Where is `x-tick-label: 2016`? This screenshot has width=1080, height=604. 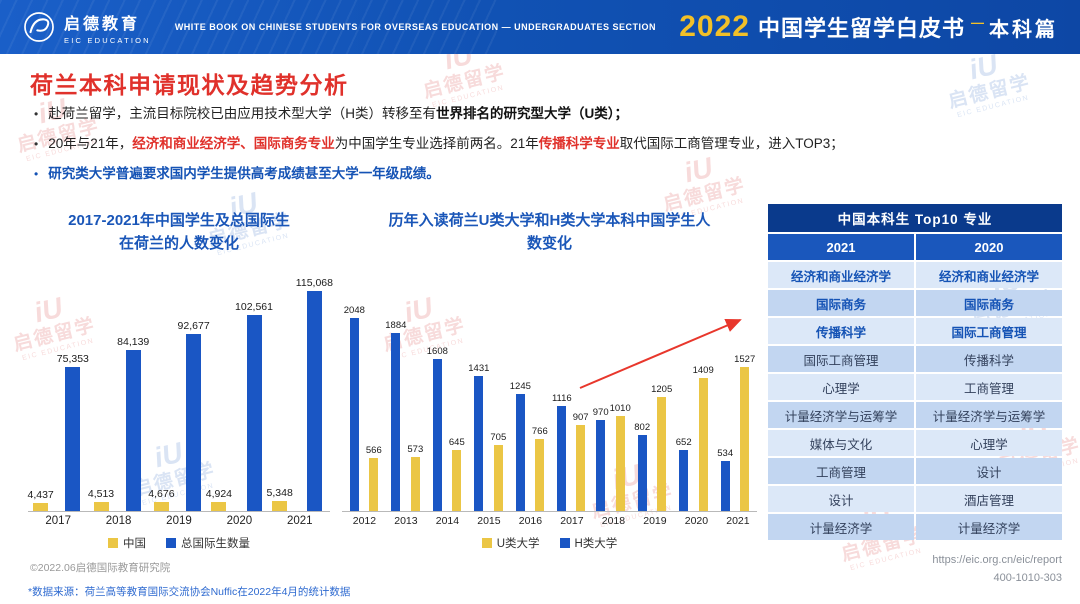 x-tick-label: 2016 is located at coordinates (530, 521).